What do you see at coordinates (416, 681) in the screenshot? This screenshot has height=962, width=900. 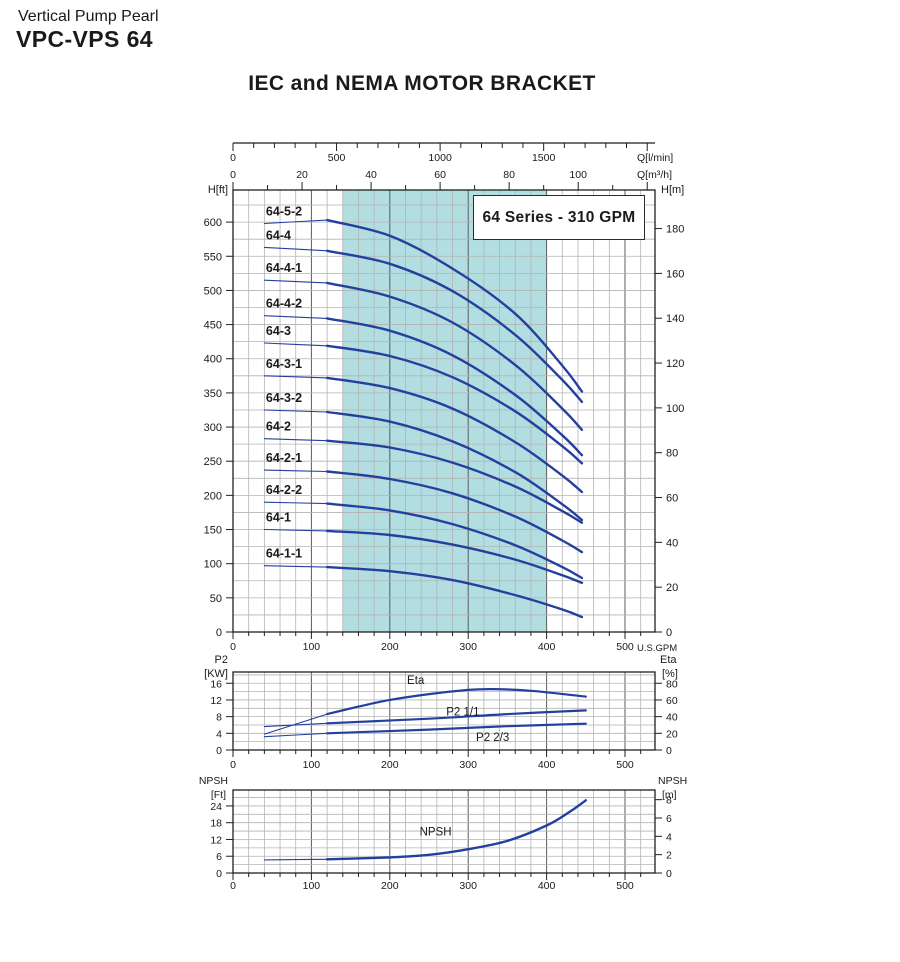 I see `curve-label-Eta: Eta` at bounding box center [416, 681].